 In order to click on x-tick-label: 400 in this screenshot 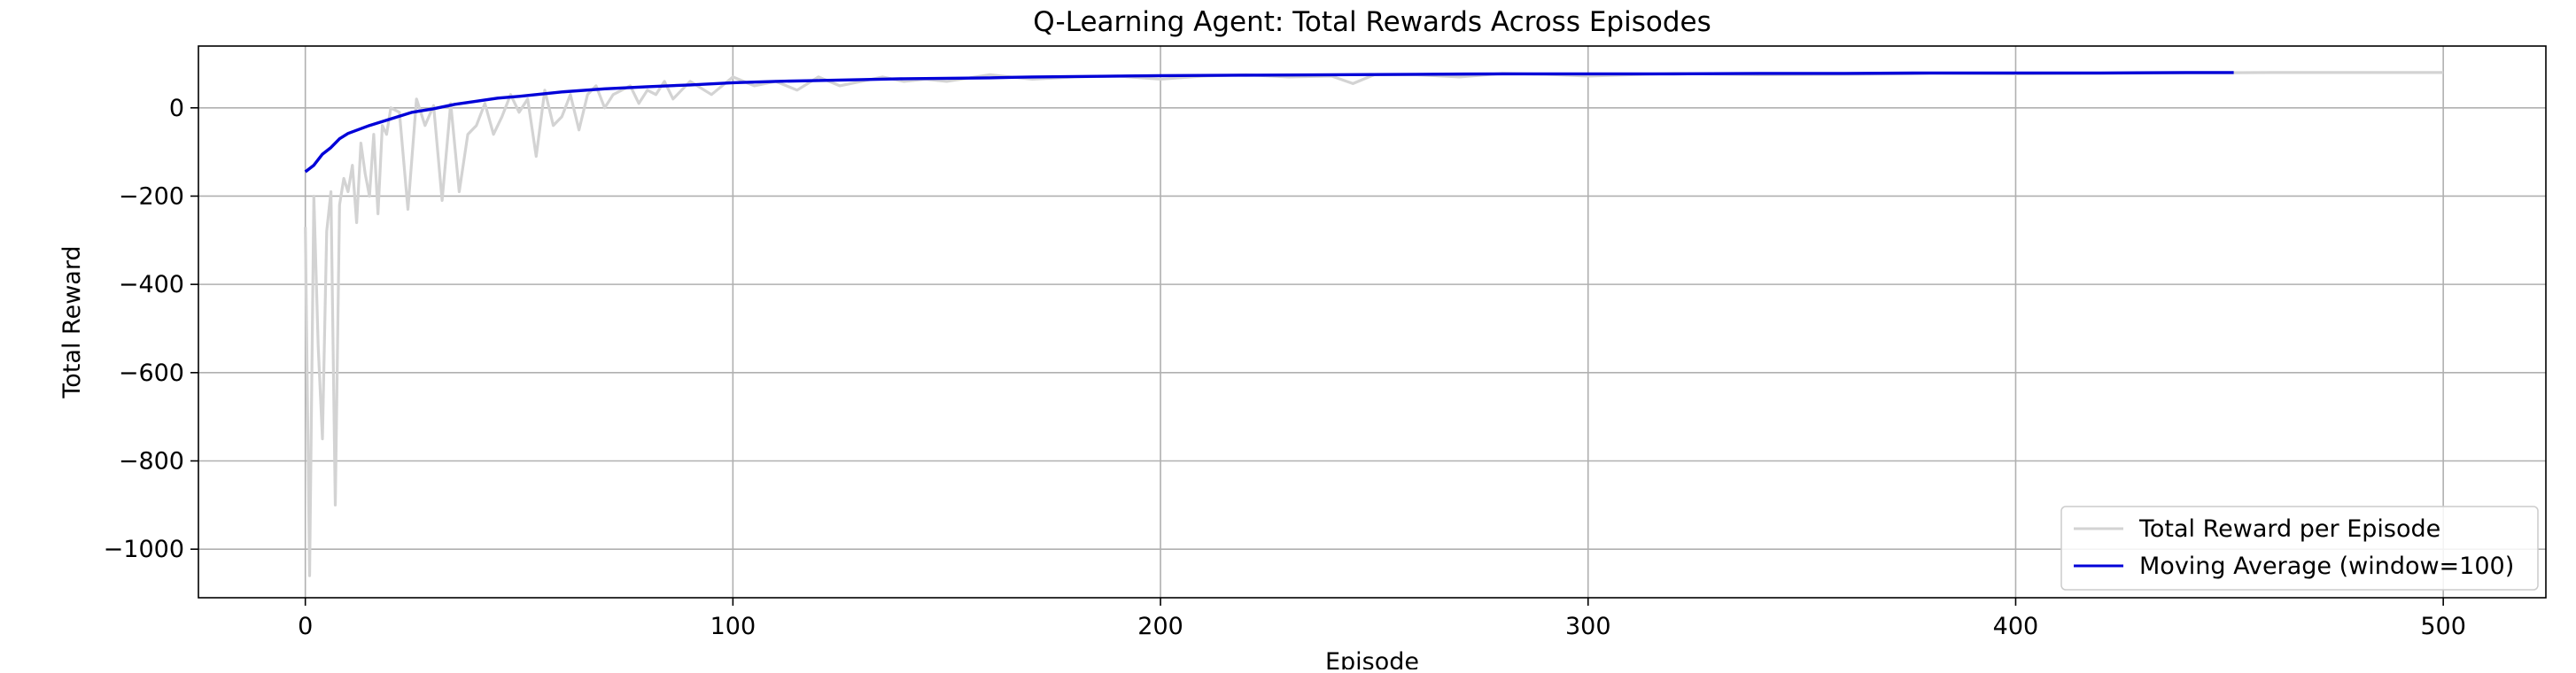, I will do `click(2016, 626)`.